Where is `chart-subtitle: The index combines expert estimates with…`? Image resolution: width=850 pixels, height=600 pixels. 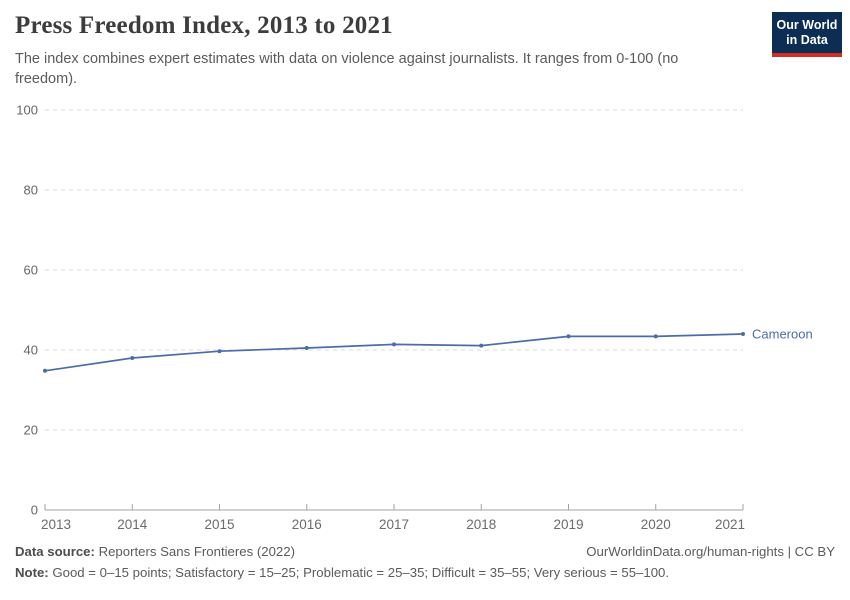
chart-subtitle: The index combines expert estimates with… is located at coordinates (347, 69).